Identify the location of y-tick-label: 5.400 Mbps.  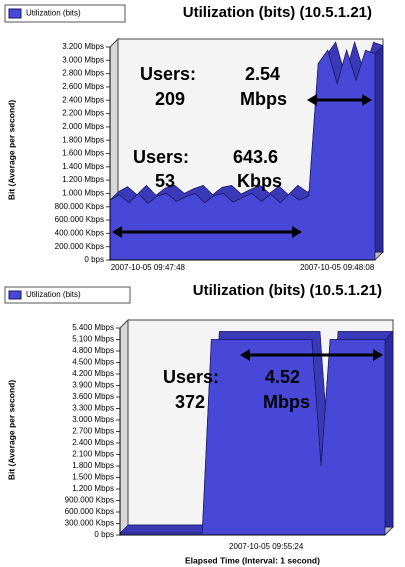
(93, 327).